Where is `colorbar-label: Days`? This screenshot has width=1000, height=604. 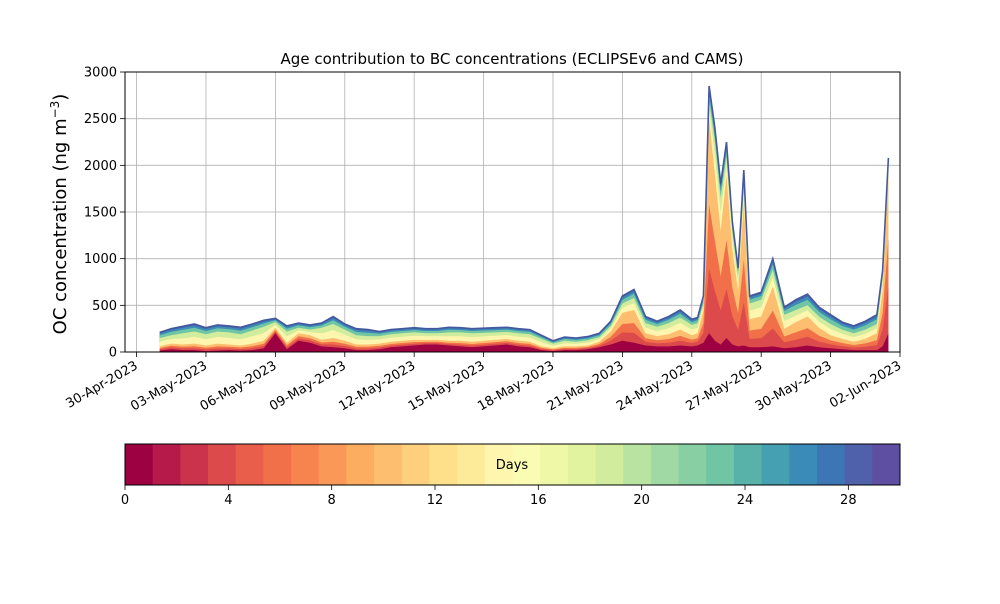 colorbar-label: Days is located at coordinates (512, 465).